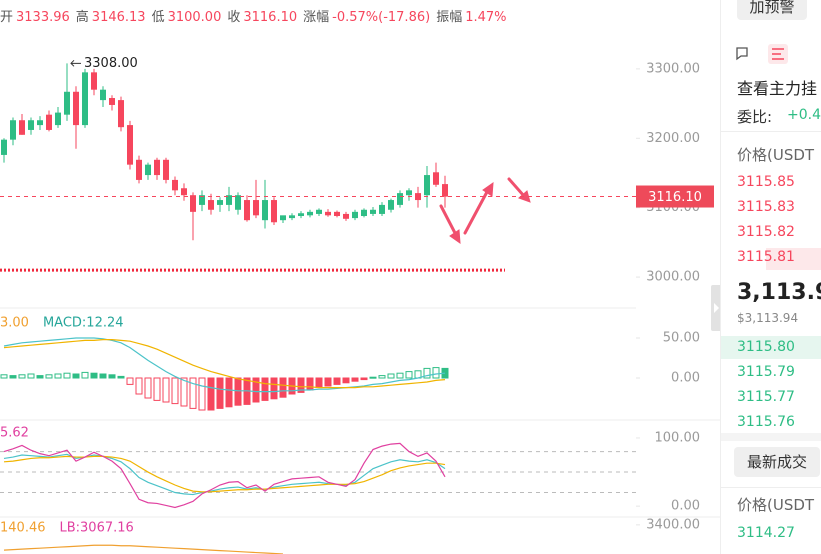 Image resolution: width=821 pixels, height=554 pixels. What do you see at coordinates (766, 182) in the screenshot?
I see `ask-price: 3115.85` at bounding box center [766, 182].